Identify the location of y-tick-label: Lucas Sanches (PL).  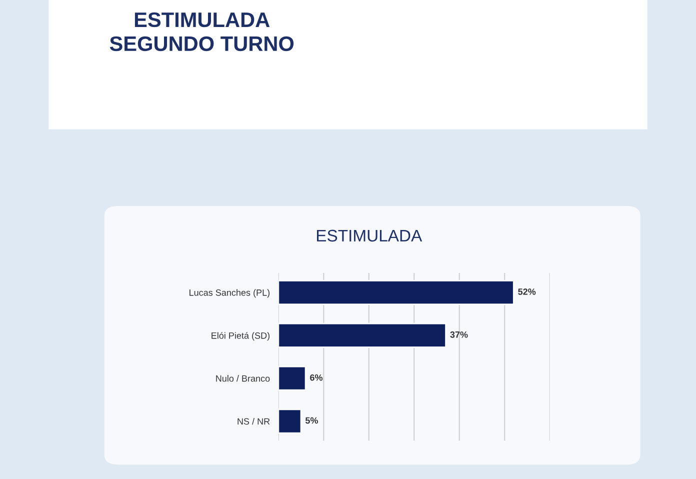
(230, 293).